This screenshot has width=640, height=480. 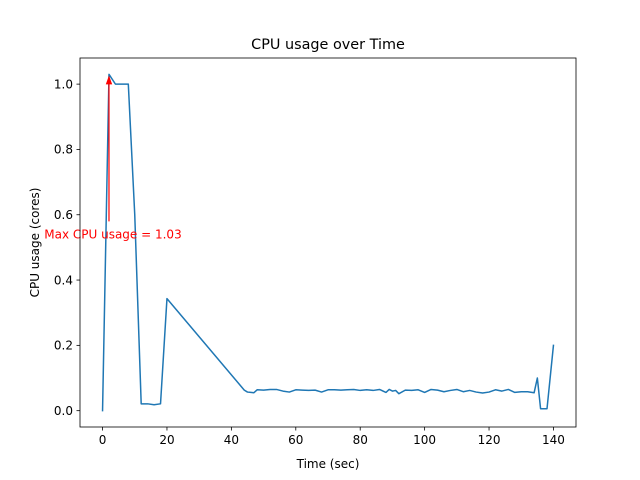 I want to click on y-tick-label: 0.0, so click(x=63, y=411).